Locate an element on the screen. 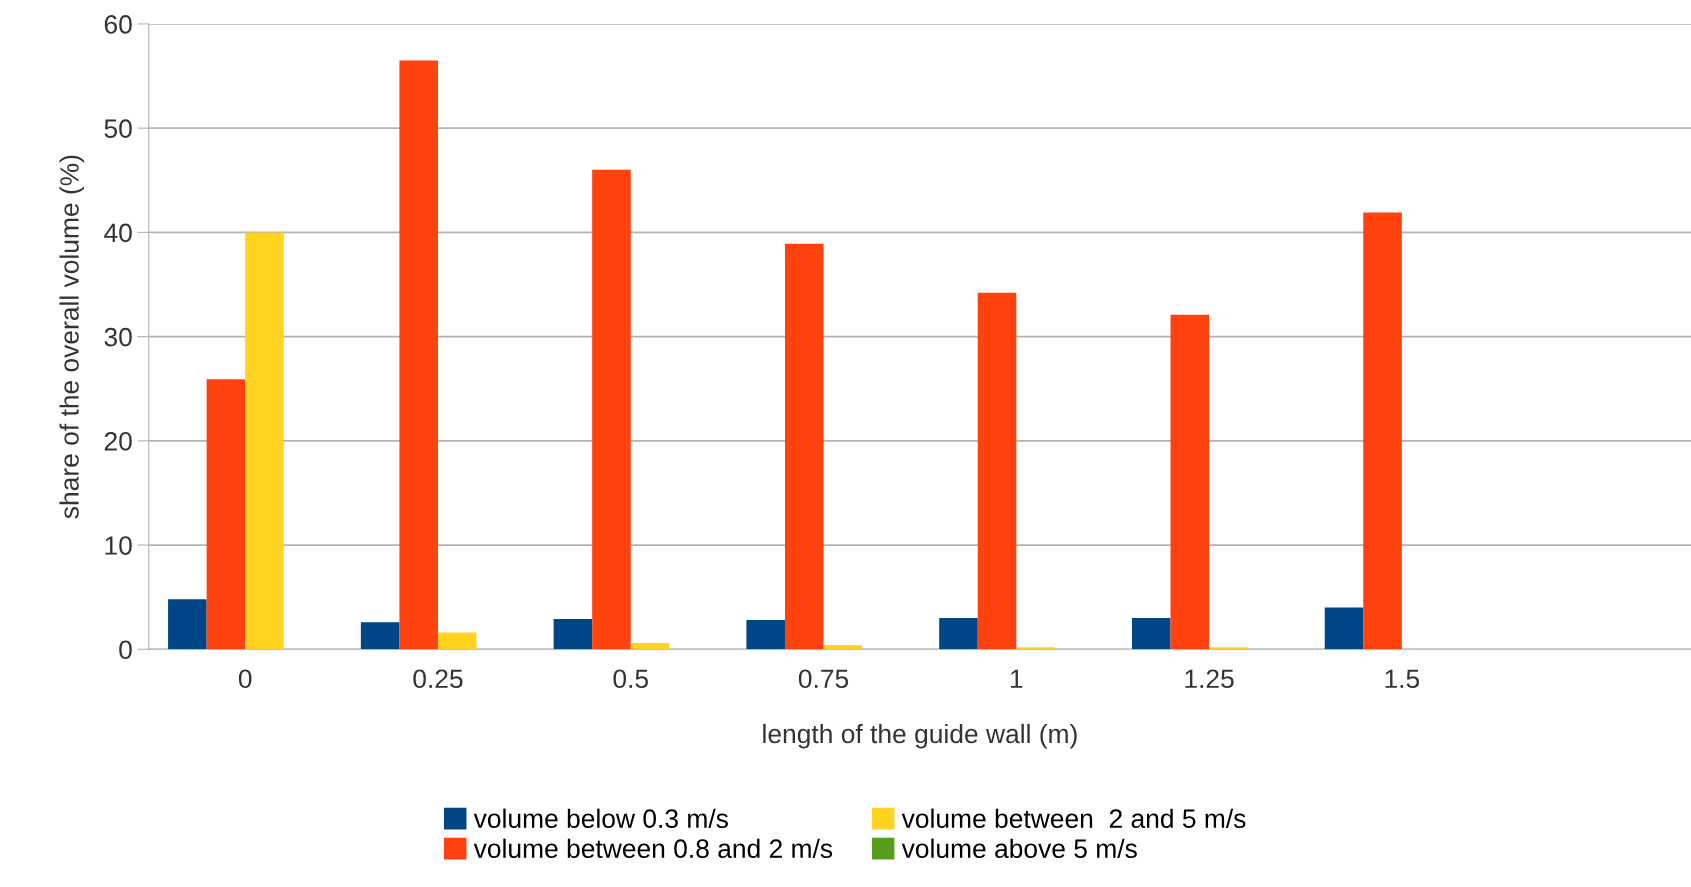 The width and height of the screenshot is (1691, 887). legend-label: volume between 2 and 5 m/s is located at coordinates (1073, 818).